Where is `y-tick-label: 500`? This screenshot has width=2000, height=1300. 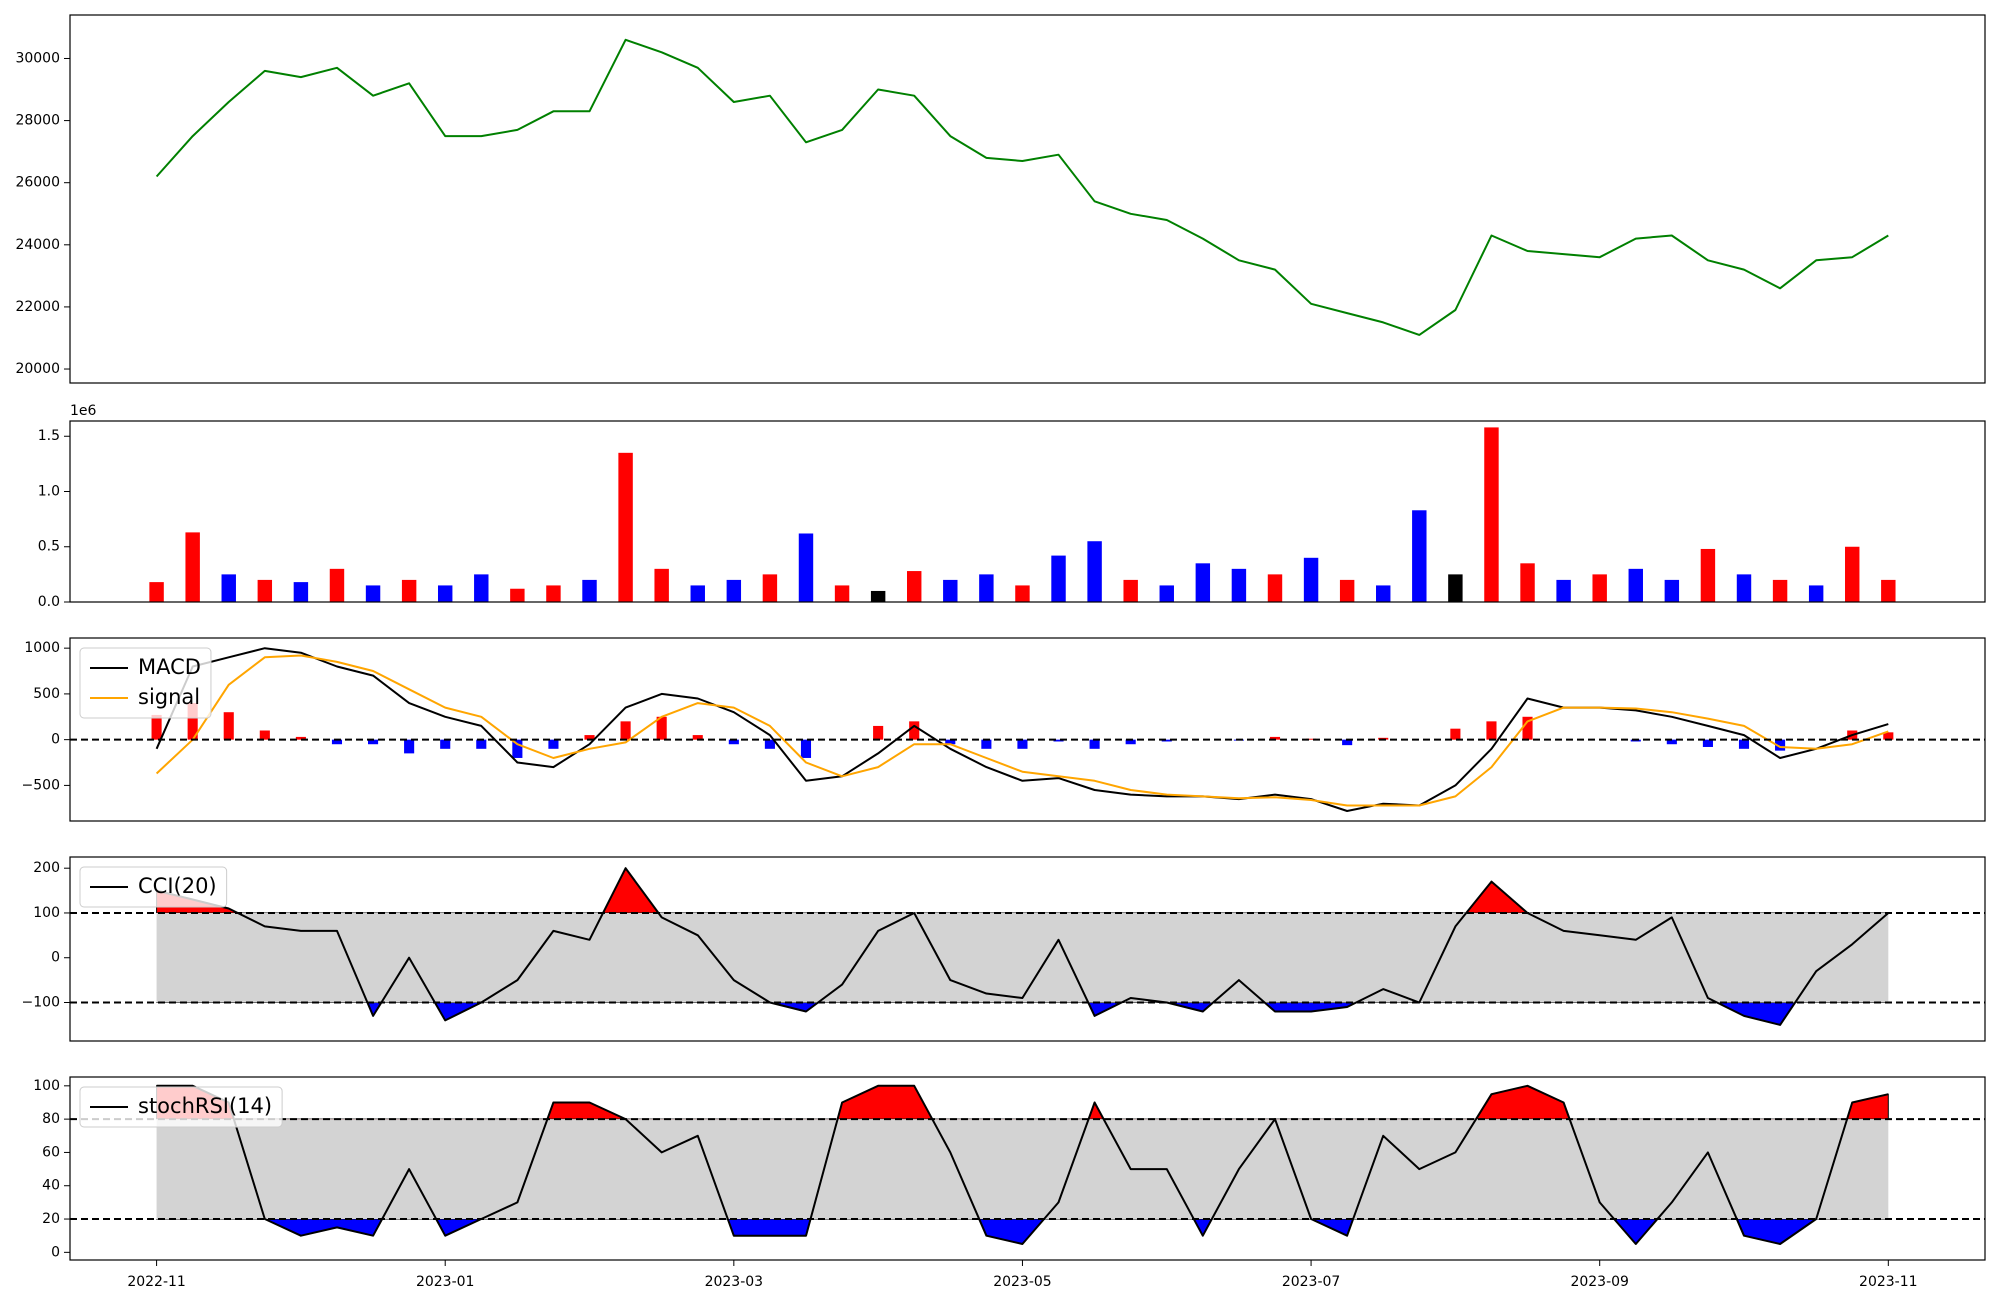 y-tick-label: 500 is located at coordinates (46, 694).